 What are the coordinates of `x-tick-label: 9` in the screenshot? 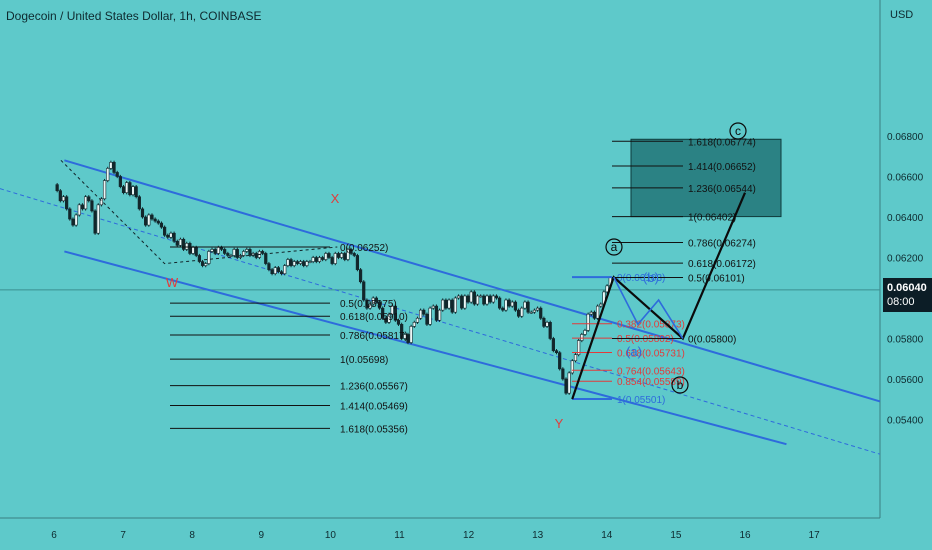 It's located at (262, 535).